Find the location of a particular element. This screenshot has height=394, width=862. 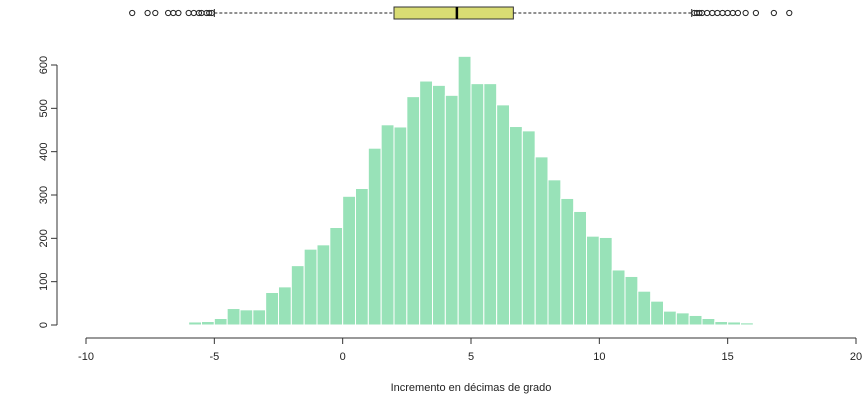

x-tick-label: 20 is located at coordinates (856, 357).